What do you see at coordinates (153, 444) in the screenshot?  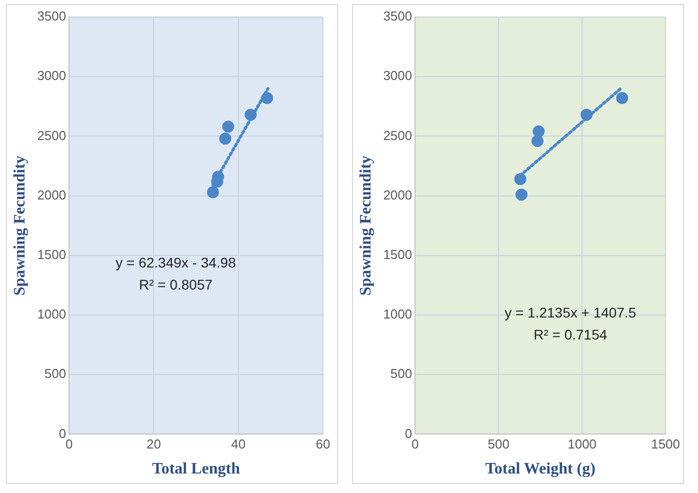 I see `x-tick-label: 20` at bounding box center [153, 444].